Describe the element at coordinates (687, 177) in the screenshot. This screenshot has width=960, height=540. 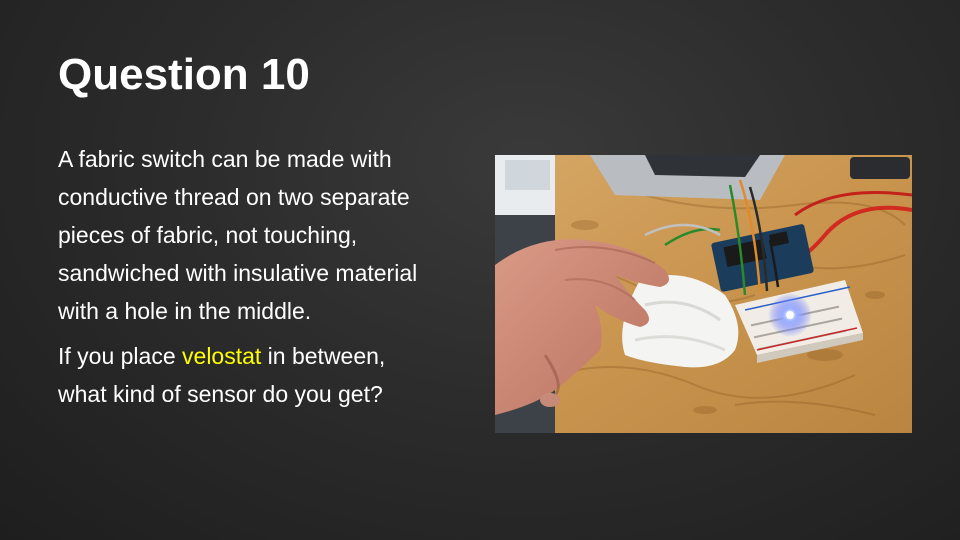
I see `laptop` at that location.